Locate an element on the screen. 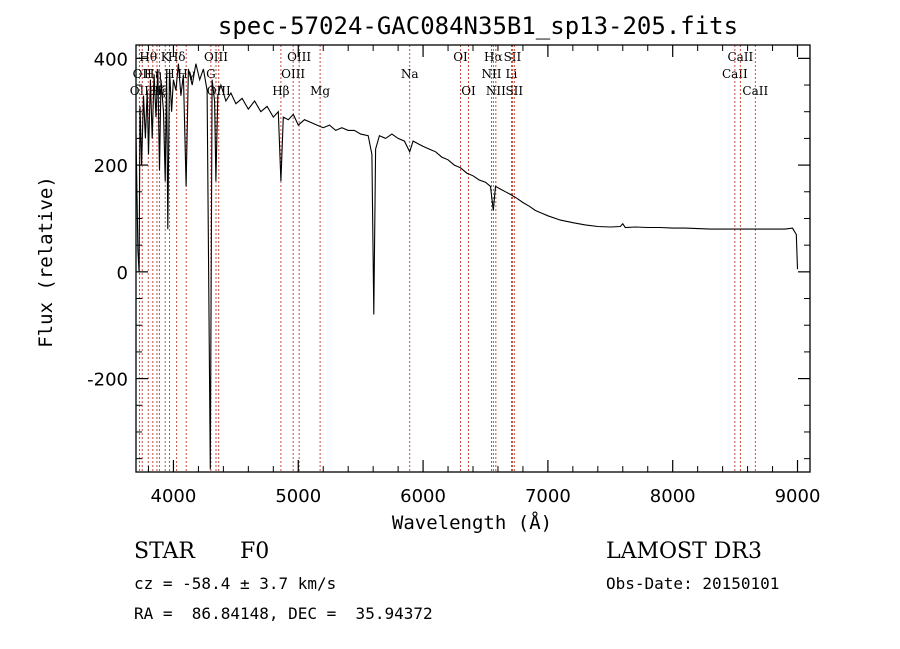 The width and height of the screenshot is (900, 649). spectral-line-label: K is located at coordinates (166, 57).